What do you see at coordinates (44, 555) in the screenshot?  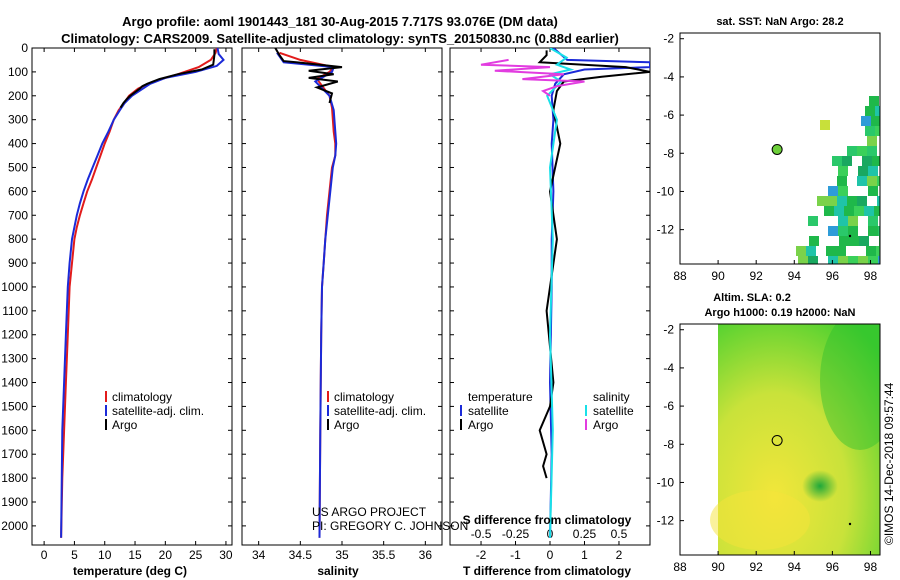 I see `x-tick-label: 0` at bounding box center [44, 555].